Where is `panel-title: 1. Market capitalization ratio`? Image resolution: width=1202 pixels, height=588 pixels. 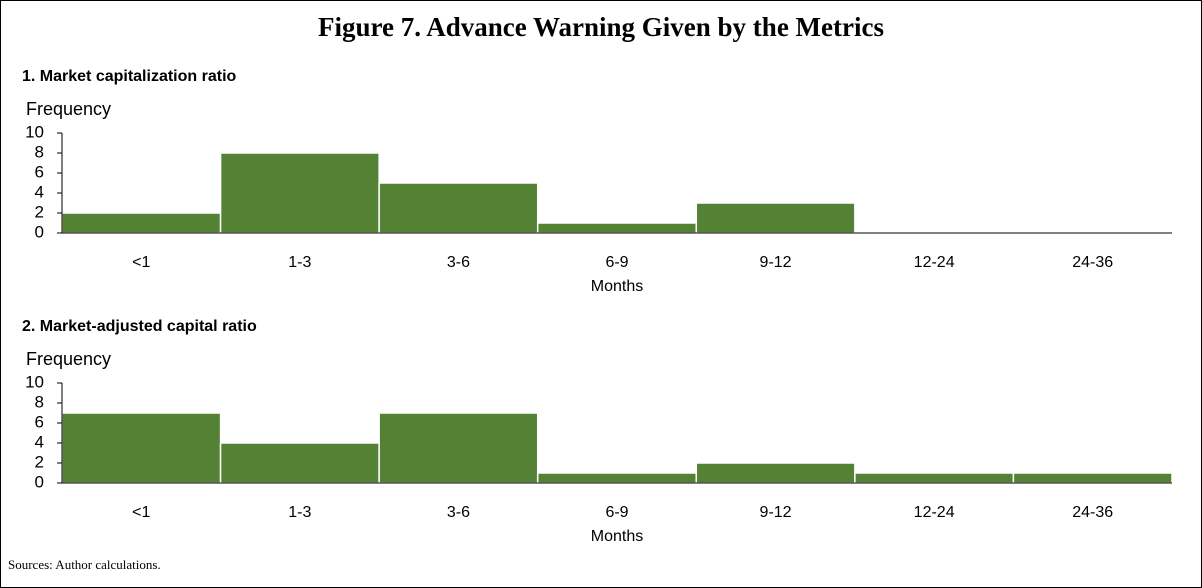 panel-title: 1. Market capitalization ratio is located at coordinates (129, 76).